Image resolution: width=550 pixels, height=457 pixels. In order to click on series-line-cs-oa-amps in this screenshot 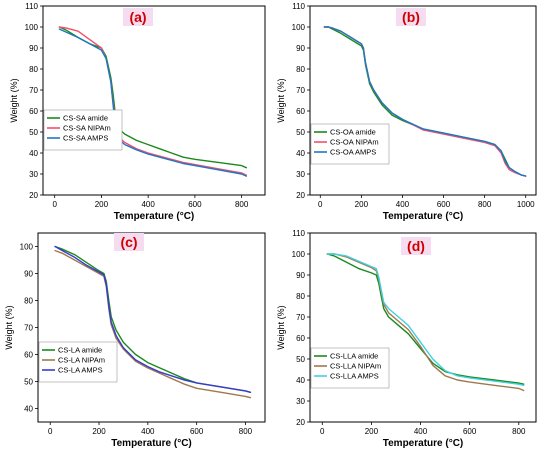, I will do `click(425, 101)`.